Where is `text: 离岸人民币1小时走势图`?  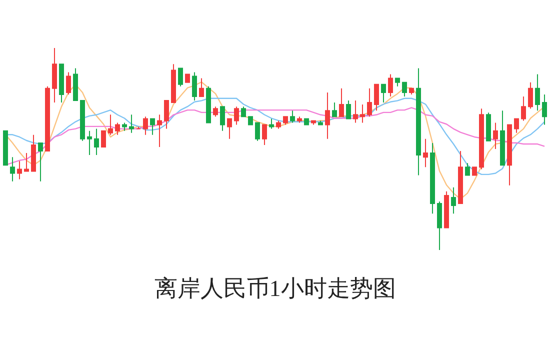 text: 离岸人民币1小时走势图 is located at coordinates (275, 288).